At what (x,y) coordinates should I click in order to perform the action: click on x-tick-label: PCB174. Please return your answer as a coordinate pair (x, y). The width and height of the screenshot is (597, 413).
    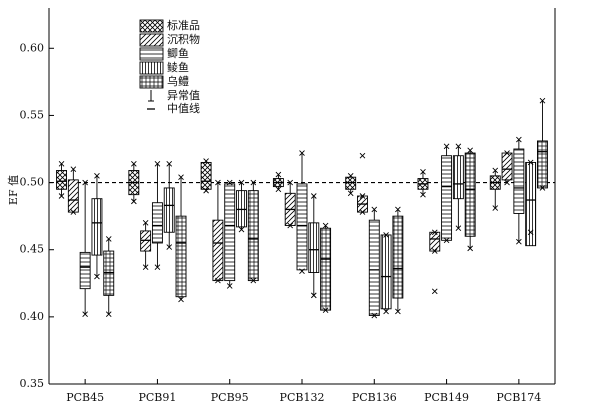
    Looking at the image, I should click on (518, 397).